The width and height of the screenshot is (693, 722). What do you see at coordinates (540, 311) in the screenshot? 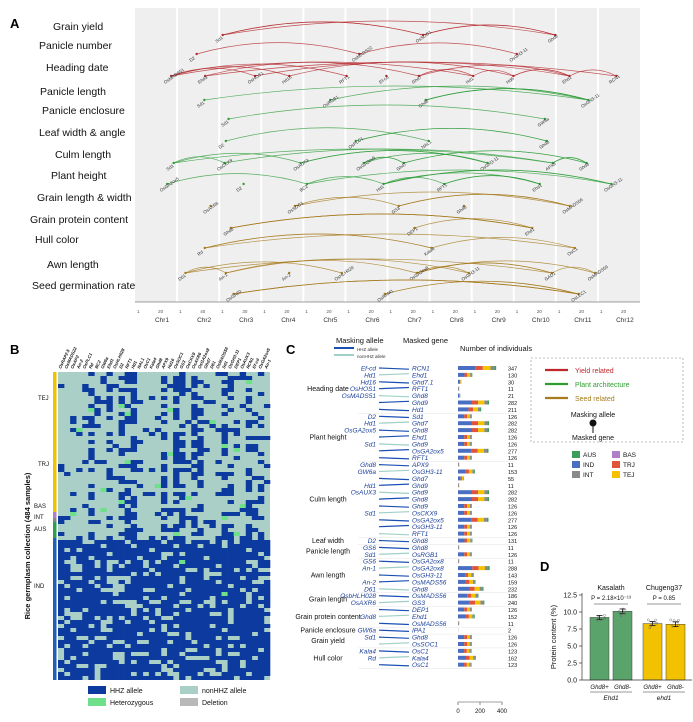
I see `tick-label: 20` at bounding box center [540, 311].